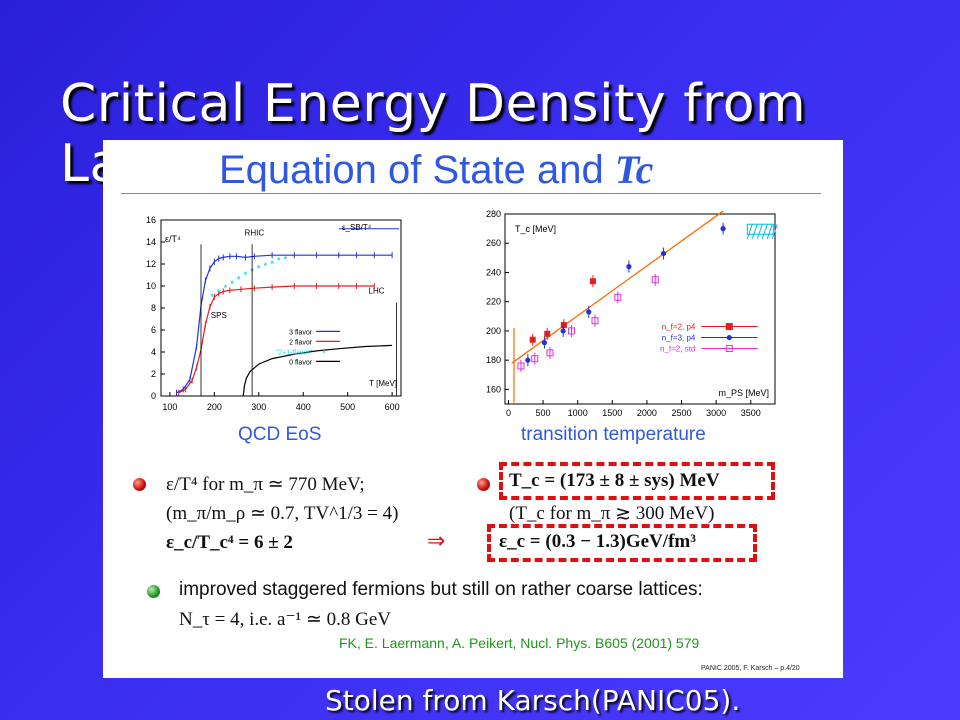  What do you see at coordinates (682, 413) in the screenshot?
I see `x-tick-label: 2500` at bounding box center [682, 413].